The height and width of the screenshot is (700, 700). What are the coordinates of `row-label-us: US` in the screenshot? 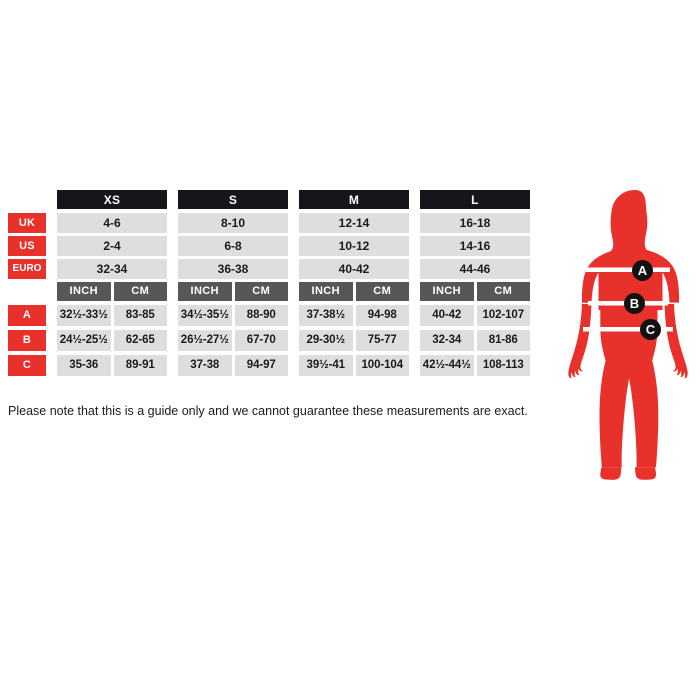 It's located at (27, 246).